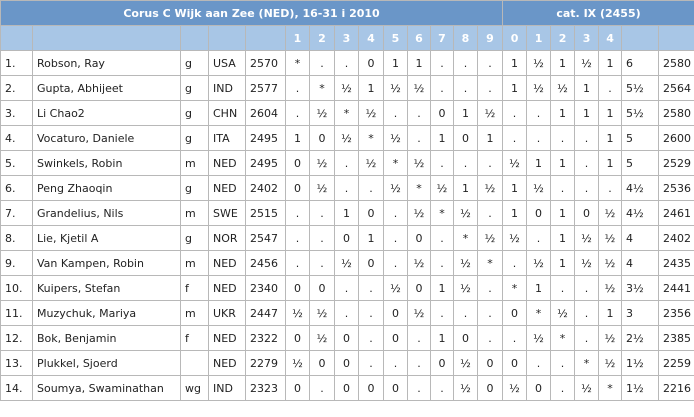  What do you see at coordinates (598, 13) in the screenshot?
I see `category: cat. IX (2455)` at bounding box center [598, 13].